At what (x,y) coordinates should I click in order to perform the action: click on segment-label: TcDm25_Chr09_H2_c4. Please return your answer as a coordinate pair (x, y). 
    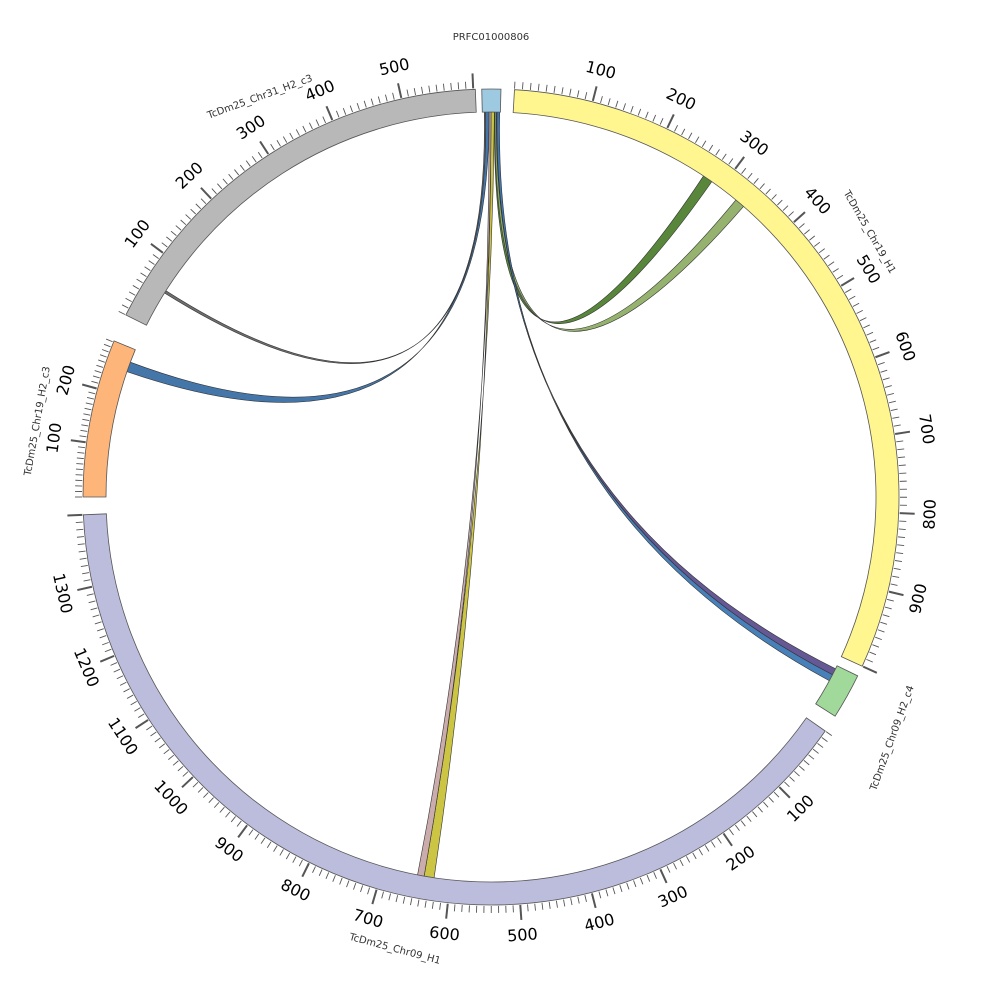
    Looking at the image, I should click on (892, 738).